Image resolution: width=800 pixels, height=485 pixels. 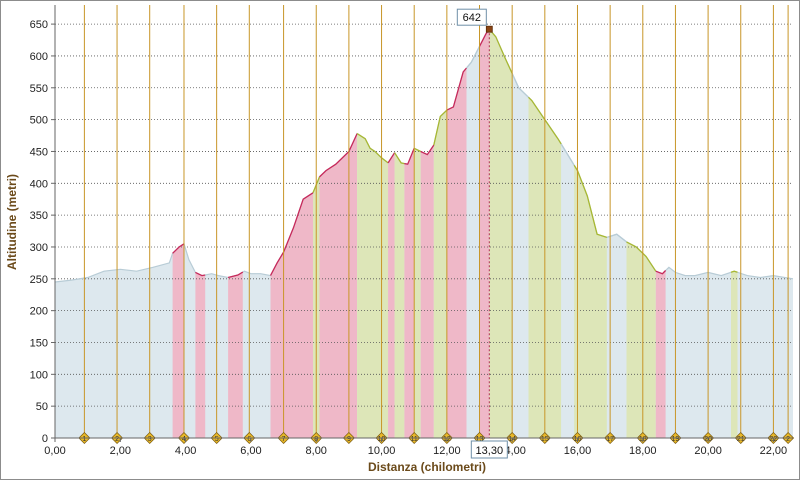 I want to click on y-value-label: 642, so click(x=472, y=18).